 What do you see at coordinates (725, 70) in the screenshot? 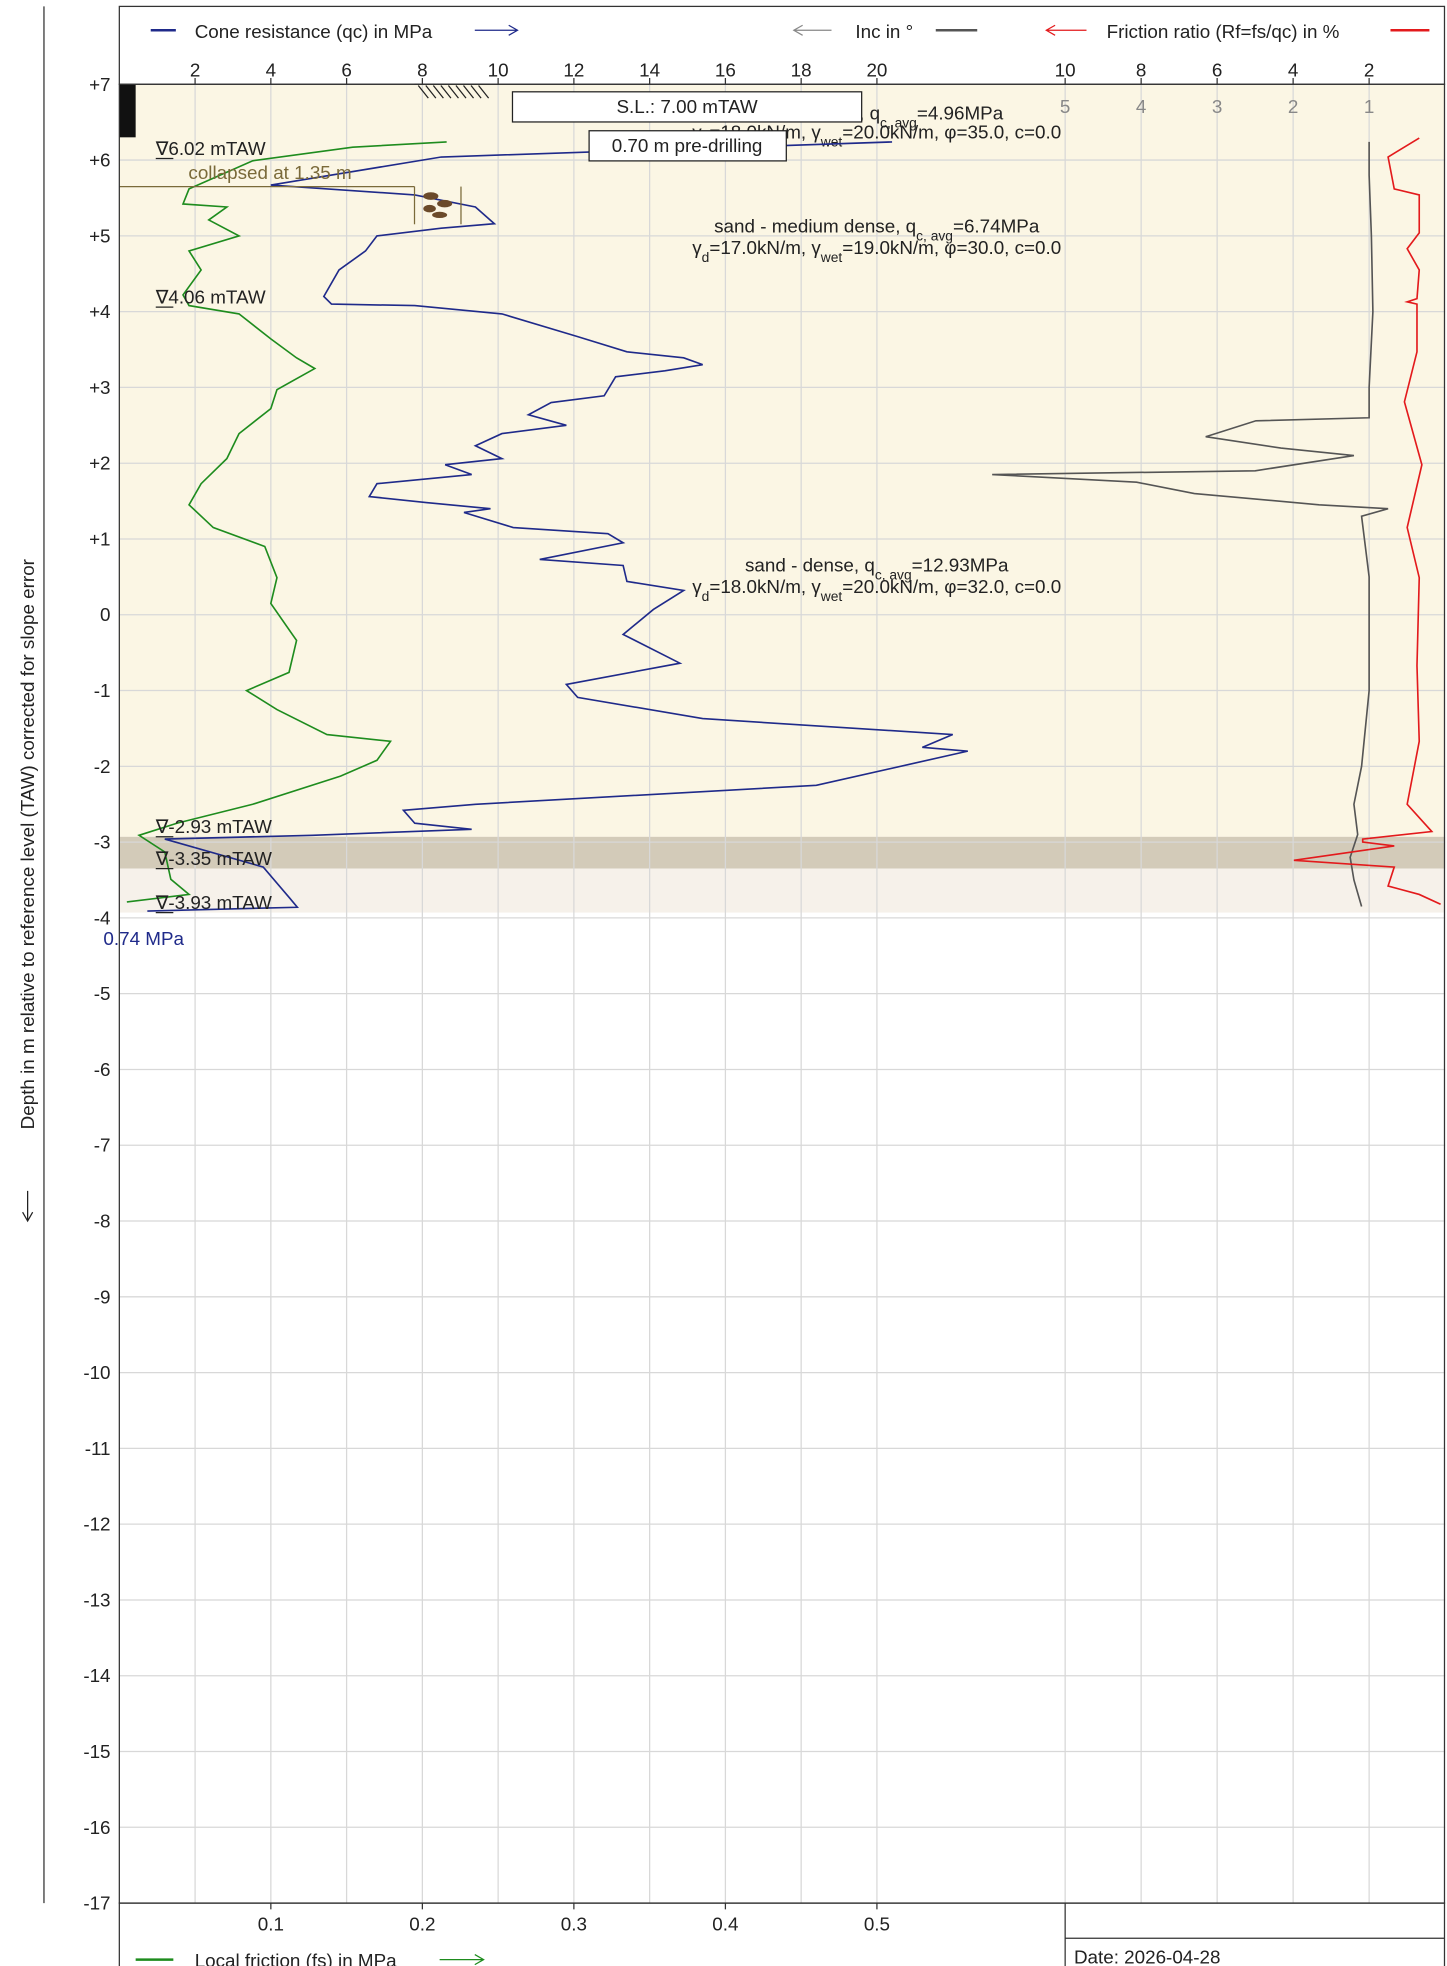
I see `x-tick-label: 16` at bounding box center [725, 70].